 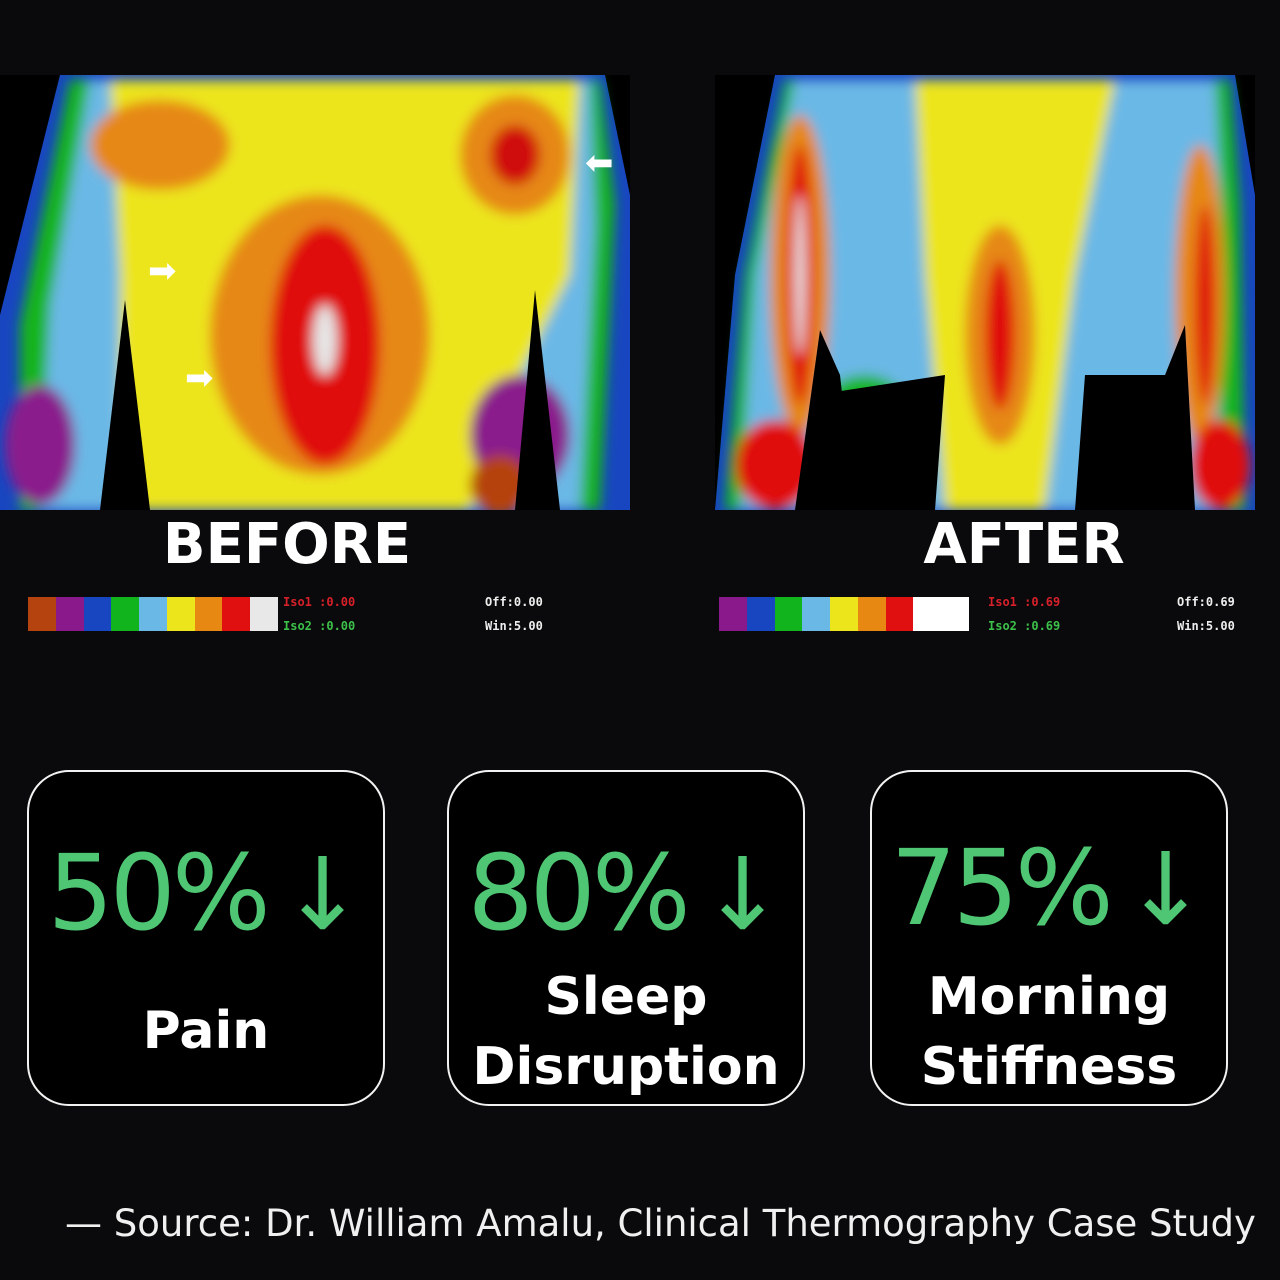 I want to click on stat-card-pain: 50% ↓ Pain, so click(x=206, y=938).